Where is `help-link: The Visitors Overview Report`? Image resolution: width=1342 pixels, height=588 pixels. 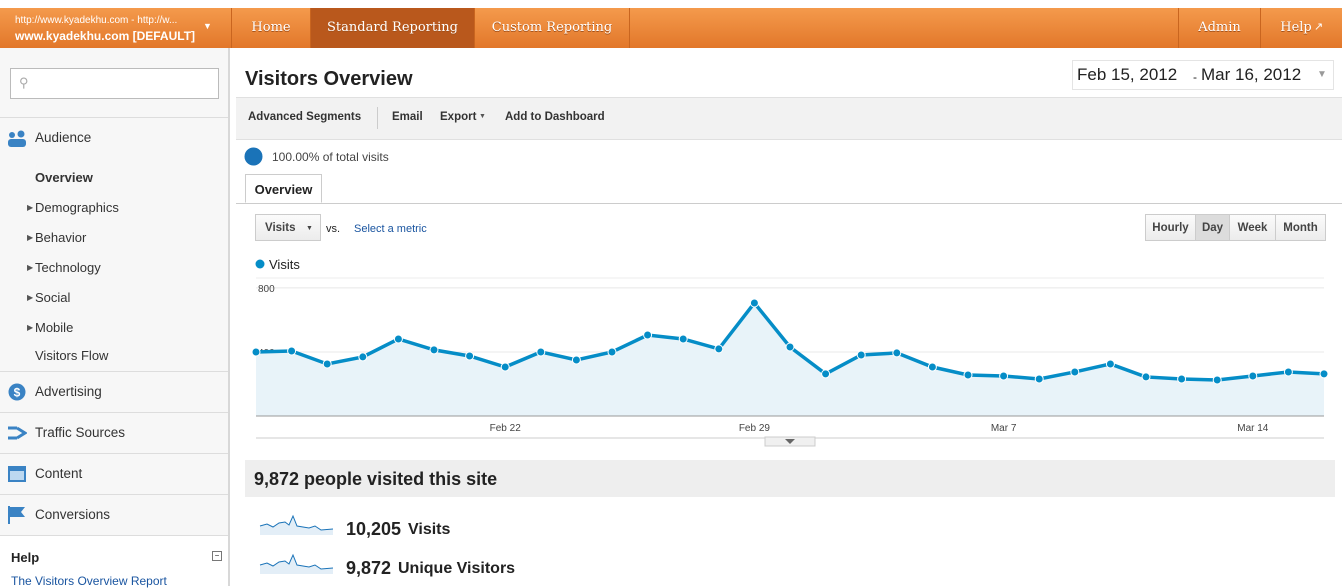
help-link: The Visitors Overview Report is located at coordinates (89, 581).